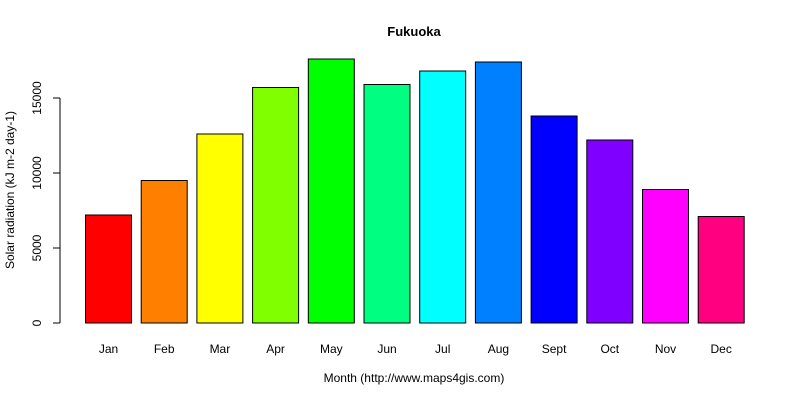  What do you see at coordinates (554, 349) in the screenshot?
I see `x-tick-label: Sept` at bounding box center [554, 349].